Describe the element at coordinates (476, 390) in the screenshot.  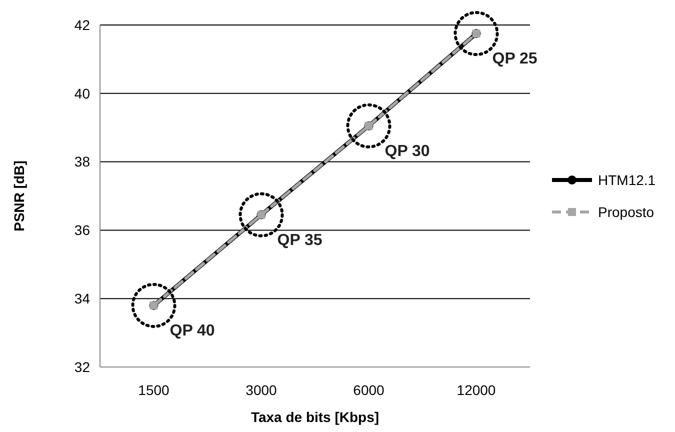
I see `x-tick-label: 12000` at that location.